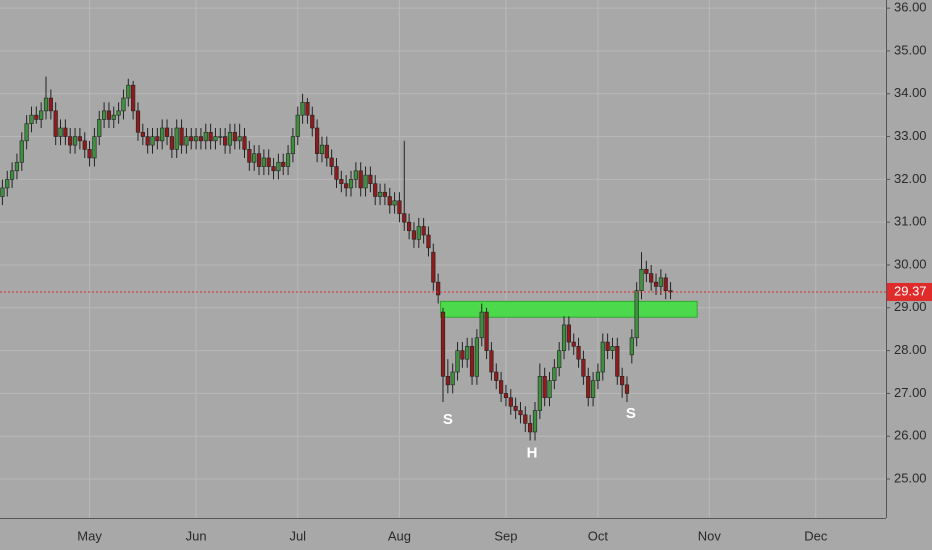 The height and width of the screenshot is (550, 932). I want to click on y-tick-label: 27.00, so click(910, 392).